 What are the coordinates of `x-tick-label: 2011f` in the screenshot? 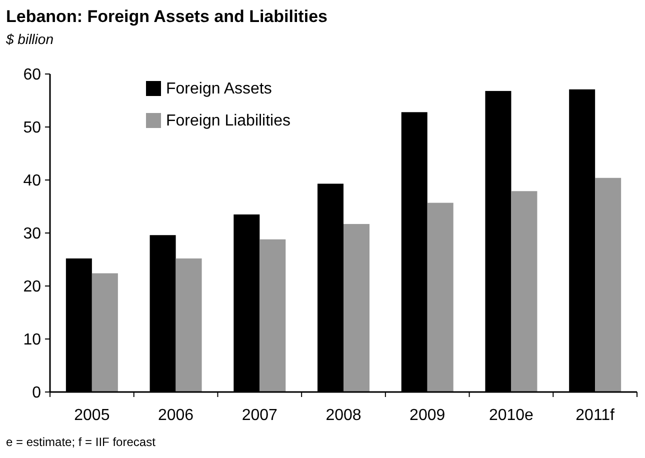 It's located at (596, 415).